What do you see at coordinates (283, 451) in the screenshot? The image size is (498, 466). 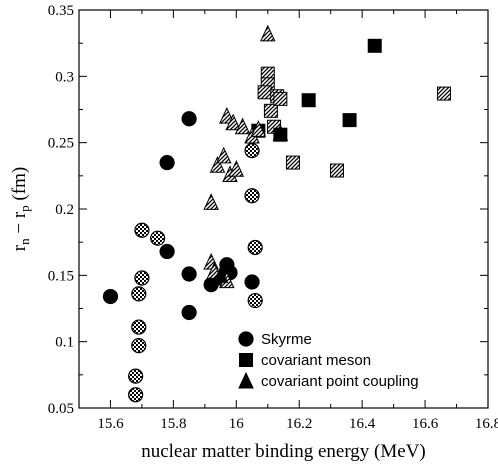 I see `x-axis-title: nuclear matter binding energy (MeV)` at bounding box center [283, 451].